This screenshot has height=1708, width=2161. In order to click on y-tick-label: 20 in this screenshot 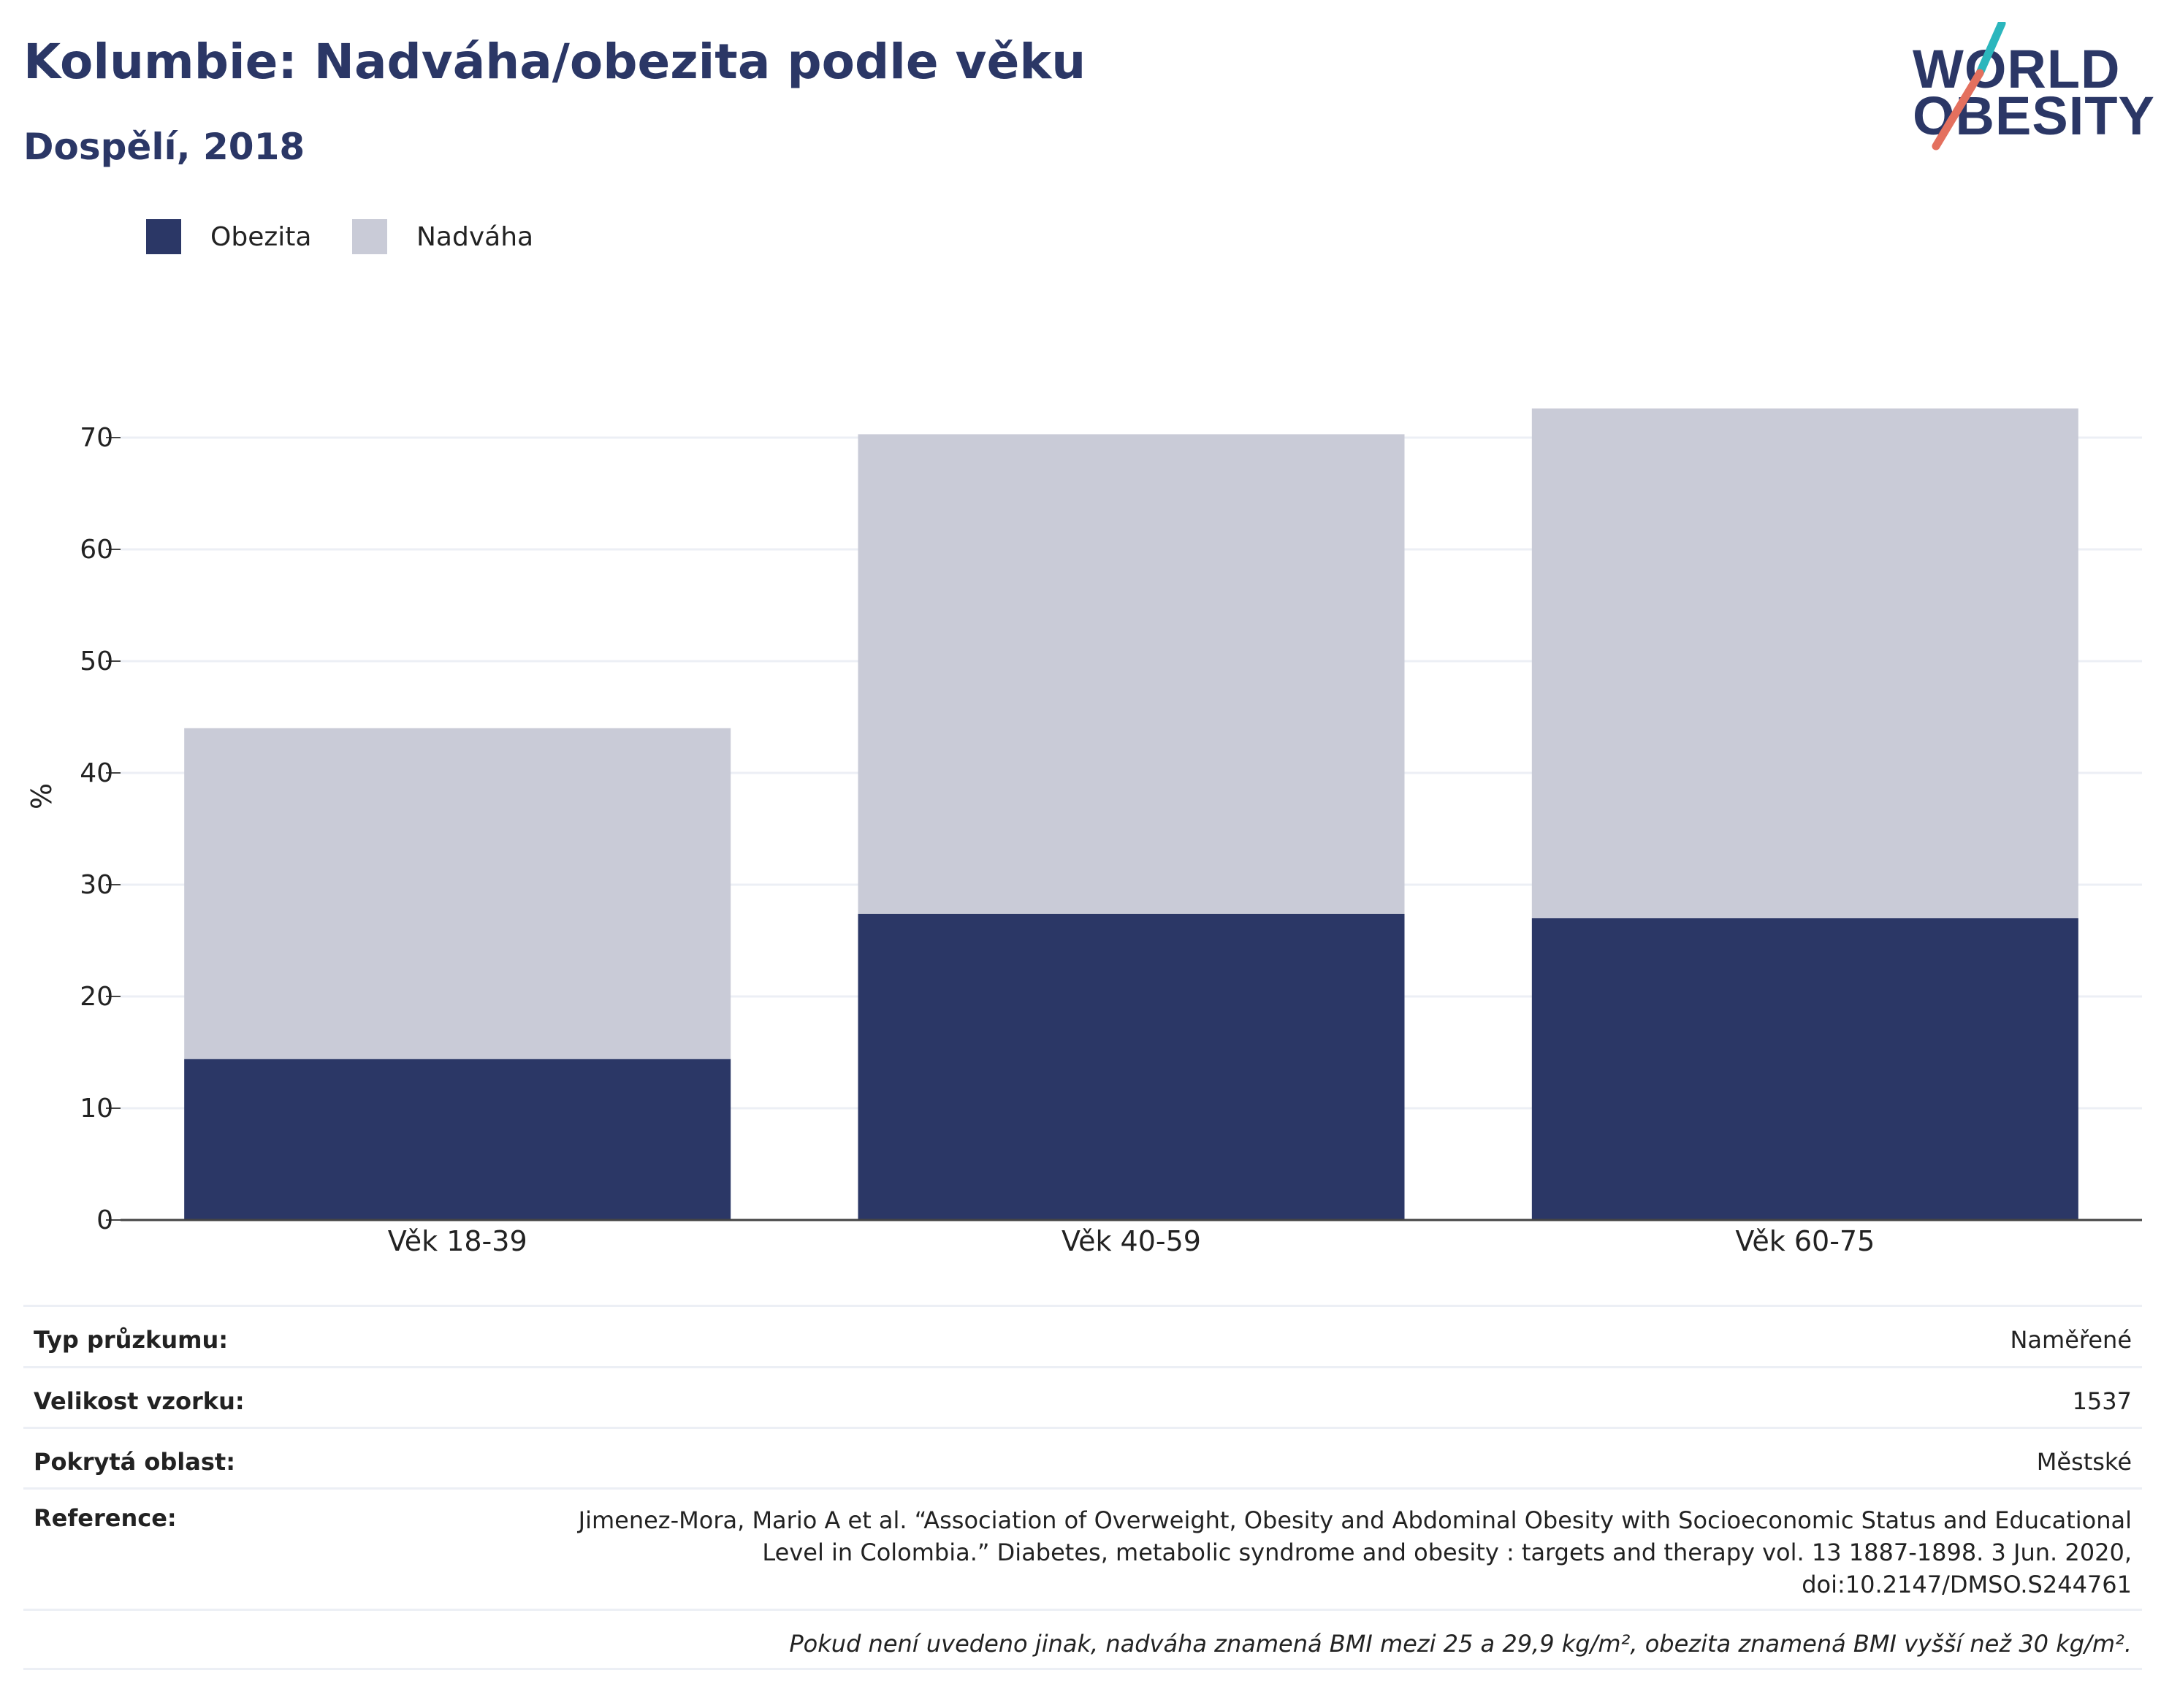, I will do `click(96, 997)`.